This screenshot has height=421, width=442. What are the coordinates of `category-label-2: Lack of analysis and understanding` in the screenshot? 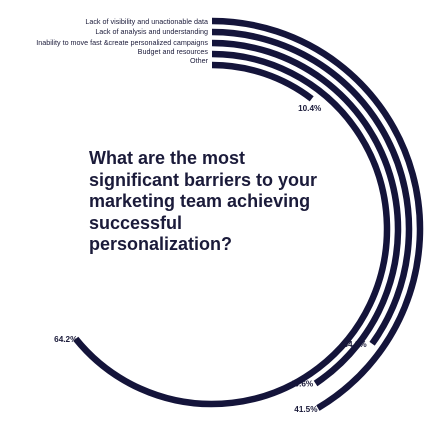 It's located at (151, 31).